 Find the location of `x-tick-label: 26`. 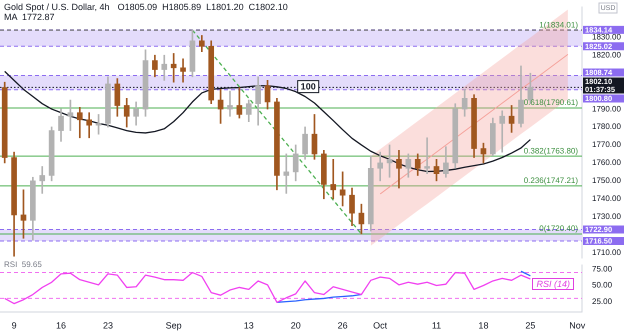

x-tick-label: 26 is located at coordinates (343, 325).